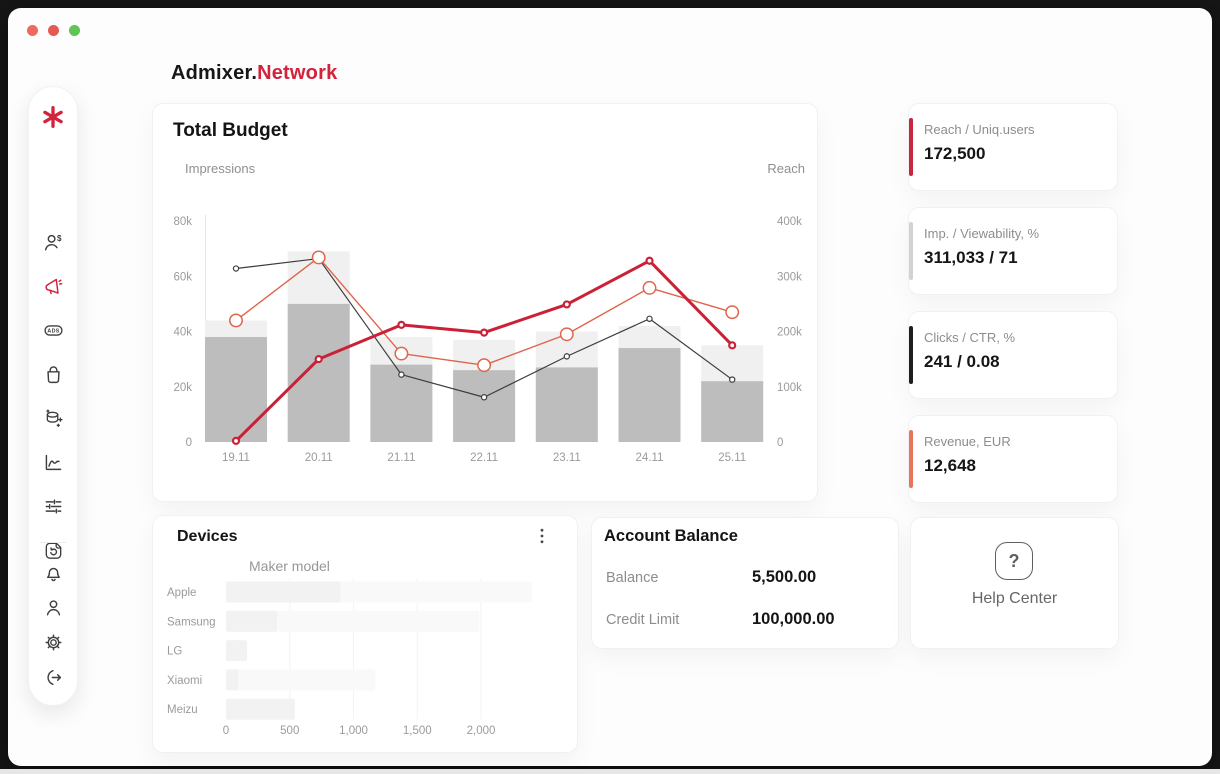 This screenshot has height=774, width=1220. What do you see at coordinates (1013, 459) in the screenshot?
I see `stat-card-revenue: Revenue, EUR 12,648` at bounding box center [1013, 459].